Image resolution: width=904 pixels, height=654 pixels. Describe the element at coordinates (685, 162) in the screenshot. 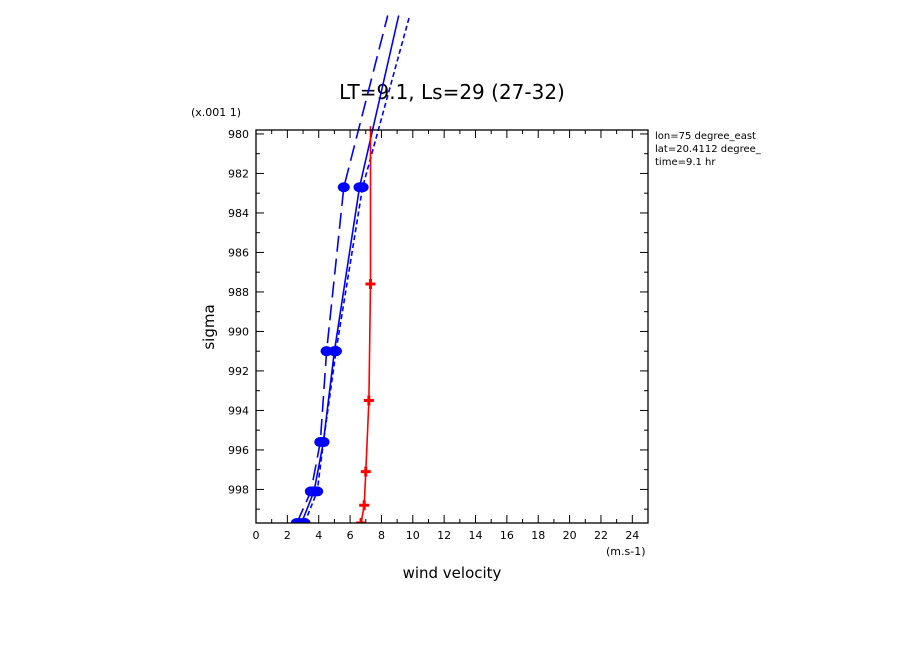

I see `annotation-time: time=9.1 hr` at that location.